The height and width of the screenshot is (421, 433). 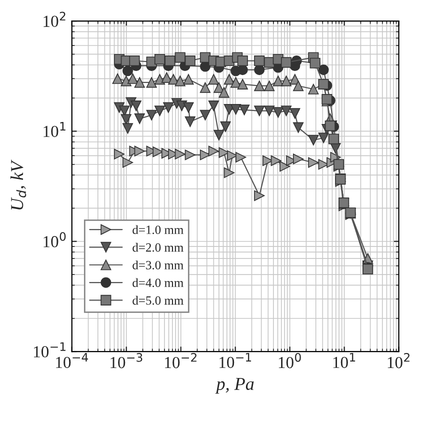 What do you see at coordinates (158, 247) in the screenshot?
I see `legend-label: d=2.0 mm` at bounding box center [158, 247].